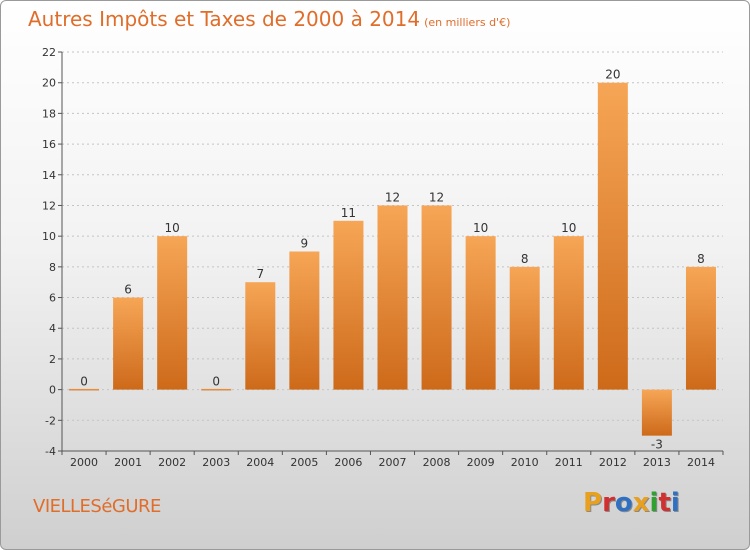 The width and height of the screenshot is (750, 550). What do you see at coordinates (84, 382) in the screenshot?
I see `data-label-2000: 0` at bounding box center [84, 382].